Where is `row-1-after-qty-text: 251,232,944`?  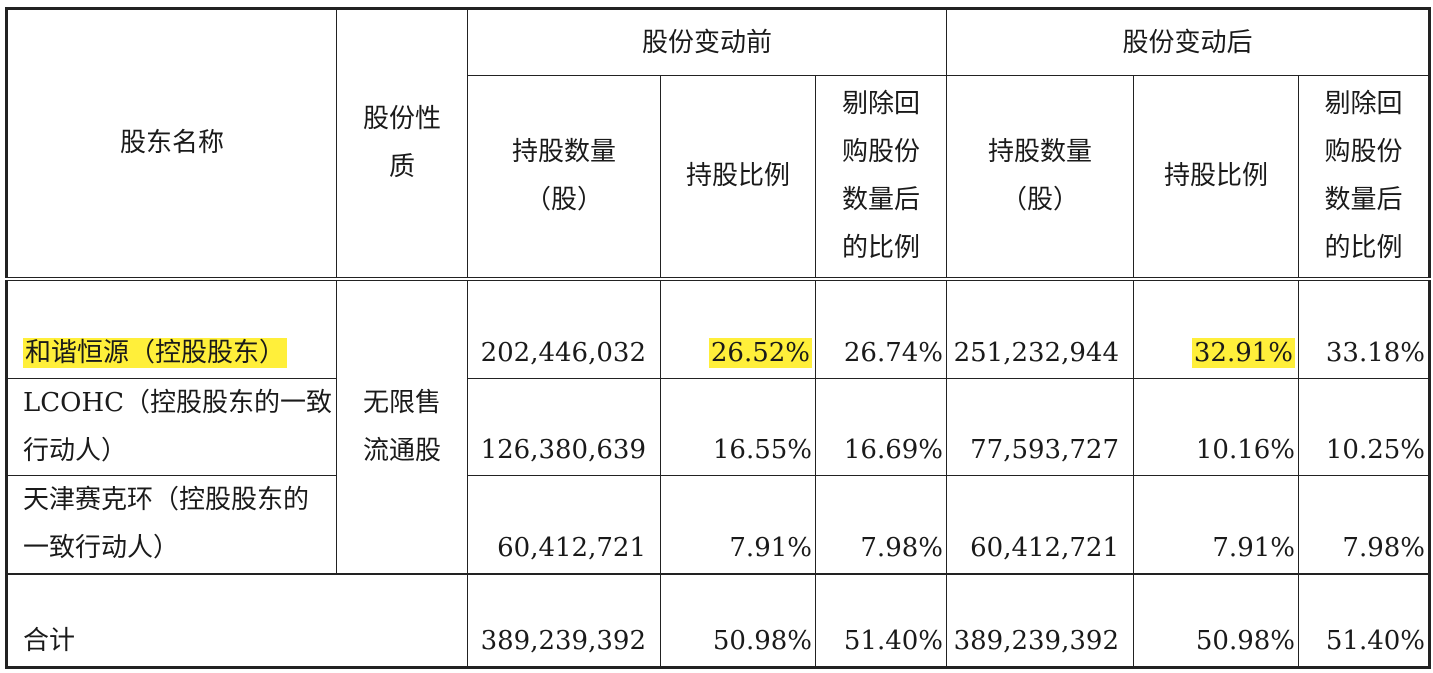
row-1-after-qty-text: 251,232,944 is located at coordinates (1036, 353).